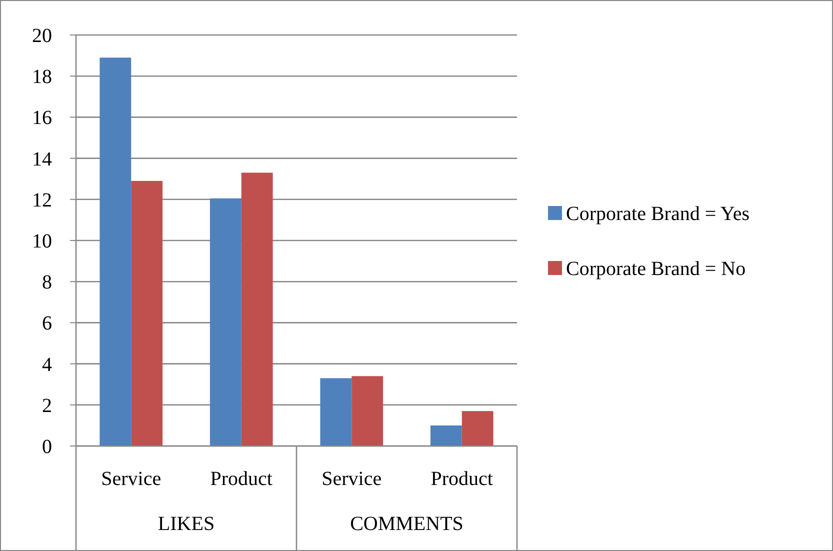 The width and height of the screenshot is (833, 551). Describe the element at coordinates (186, 524) in the screenshot. I see `text: LIKES` at that location.